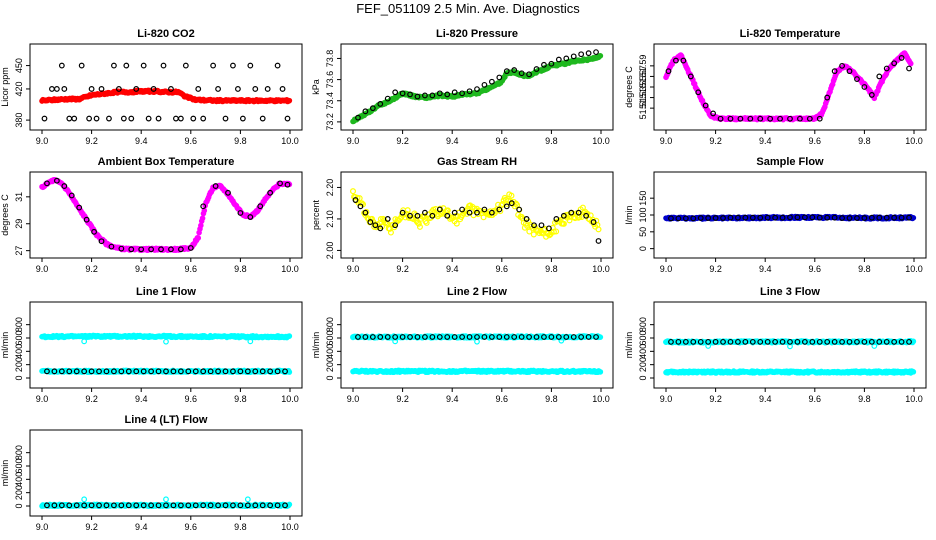 This screenshot has width=936, height=540. What do you see at coordinates (19, 251) in the screenshot?
I see `y-tick-label: 27` at bounding box center [19, 251].